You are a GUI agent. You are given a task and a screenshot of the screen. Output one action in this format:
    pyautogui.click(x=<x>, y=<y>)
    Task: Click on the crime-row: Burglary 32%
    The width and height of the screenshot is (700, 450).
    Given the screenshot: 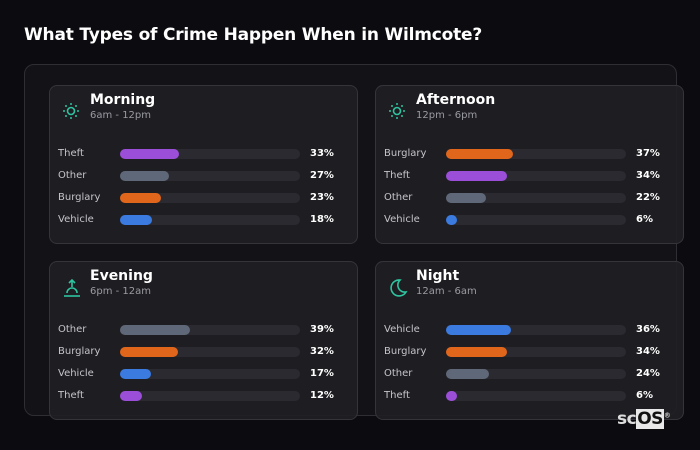 What is the action you would take?
    pyautogui.click(x=203, y=352)
    